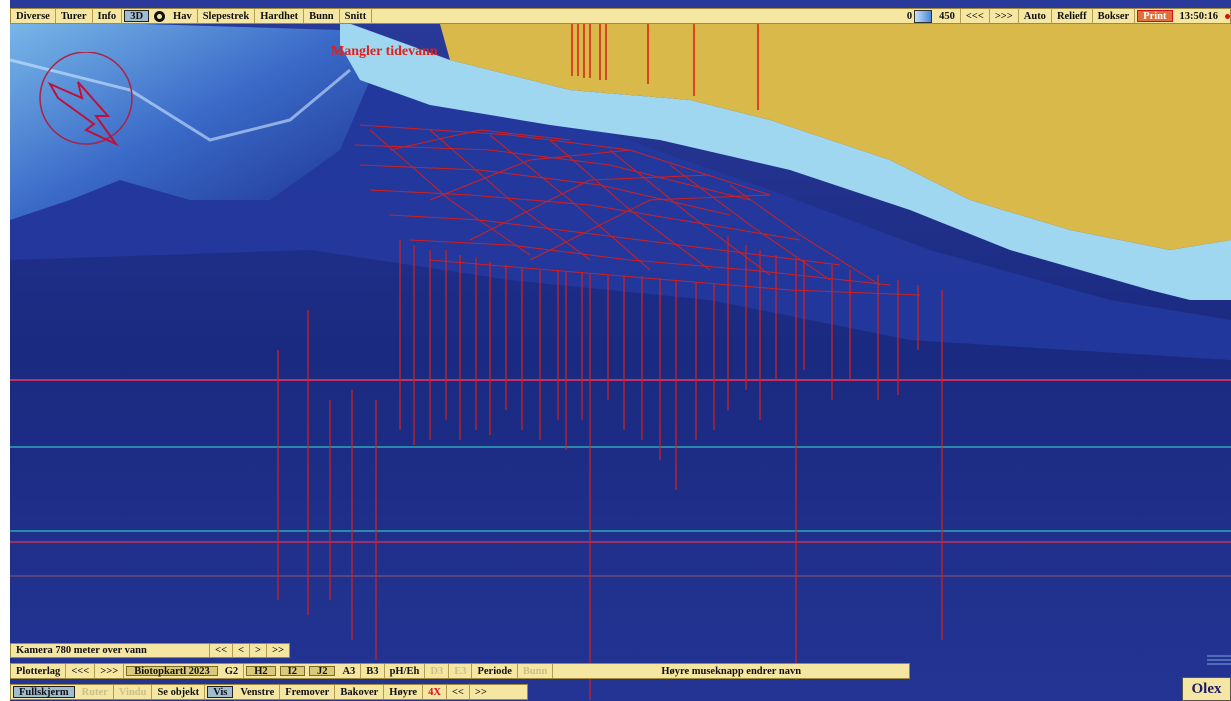  Describe the element at coordinates (278, 650) in the screenshot. I see `camera-fast-forward: >>` at that location.